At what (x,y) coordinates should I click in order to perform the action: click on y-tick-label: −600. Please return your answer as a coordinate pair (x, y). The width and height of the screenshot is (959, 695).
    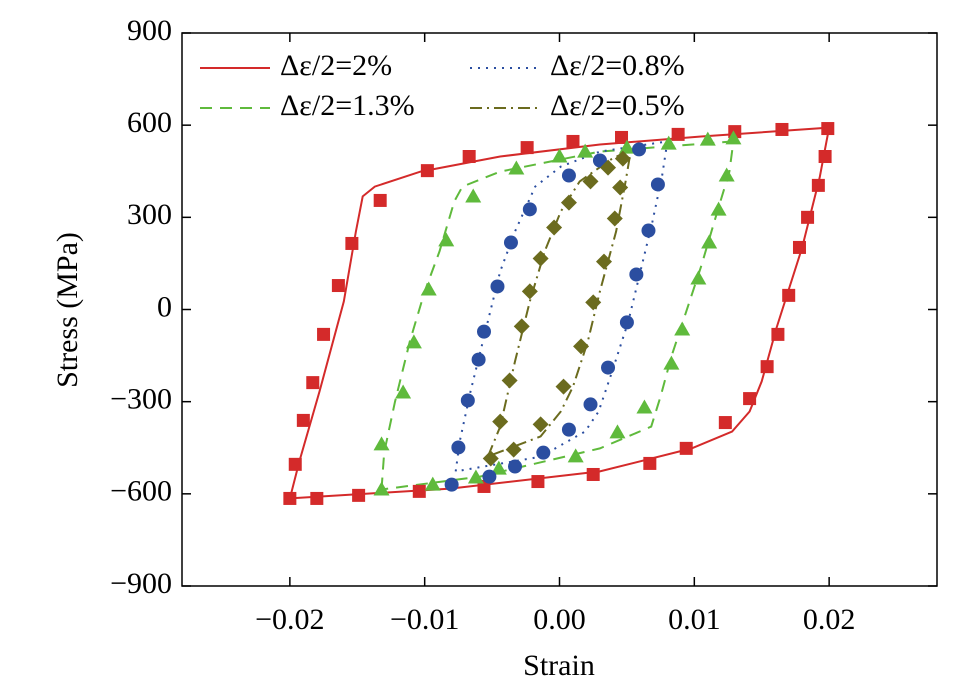
    Looking at the image, I should click on (141, 491).